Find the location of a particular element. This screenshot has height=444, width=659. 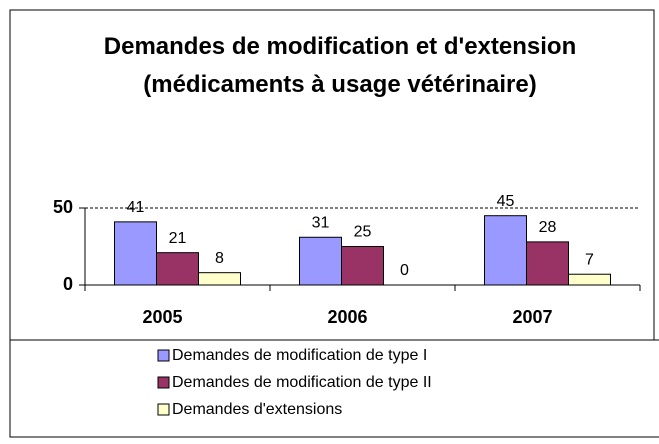

data-label: 31 is located at coordinates (321, 222).